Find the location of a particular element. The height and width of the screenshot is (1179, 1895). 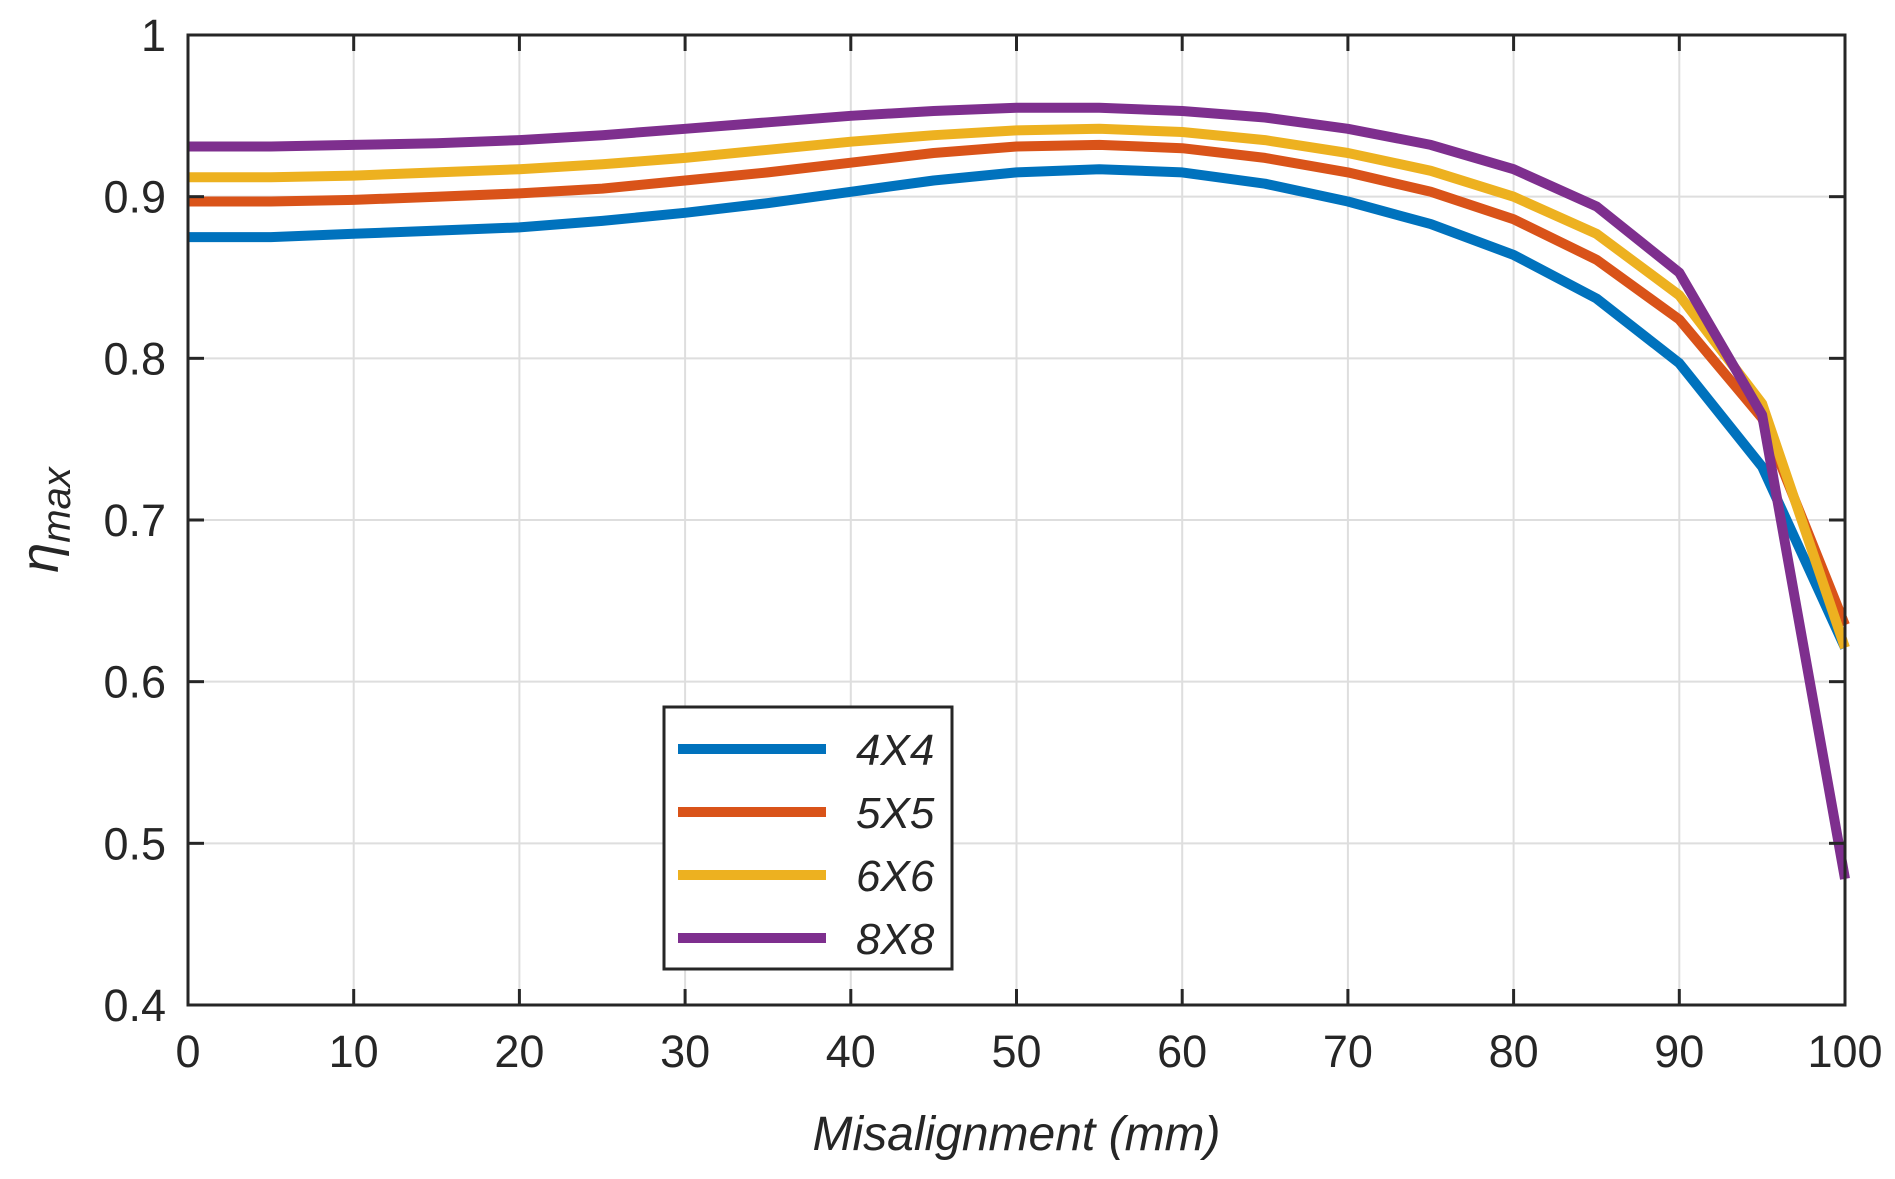

x-tick-label: 60 is located at coordinates (1182, 1051).